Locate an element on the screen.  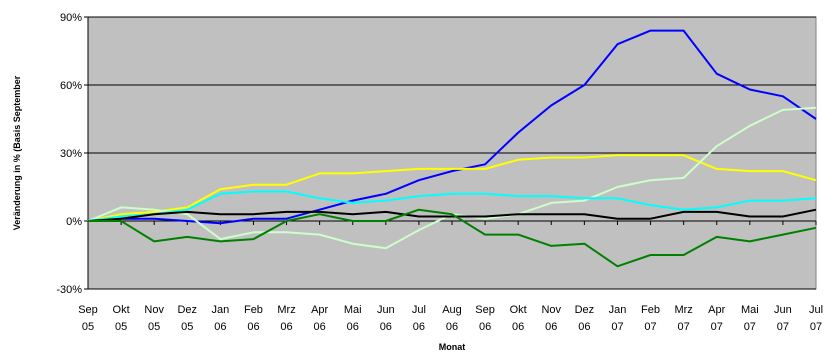
y-tick-label: 90% is located at coordinates (71, 18).